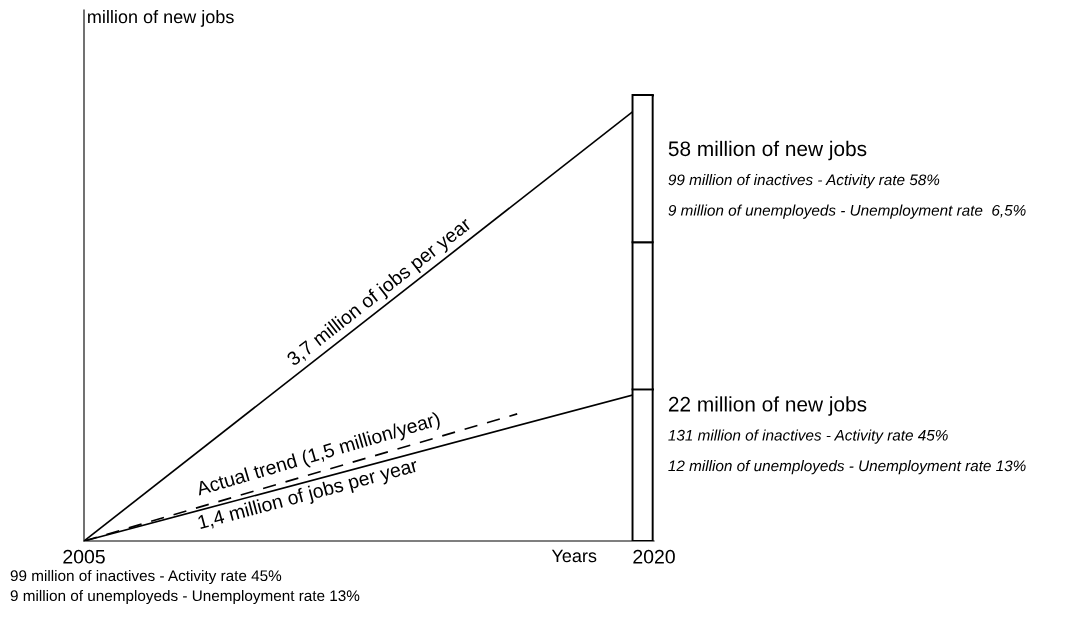 The height and width of the screenshot is (620, 1088). Describe the element at coordinates (654, 556) in the screenshot. I see `x-tick-label: 2020` at that location.